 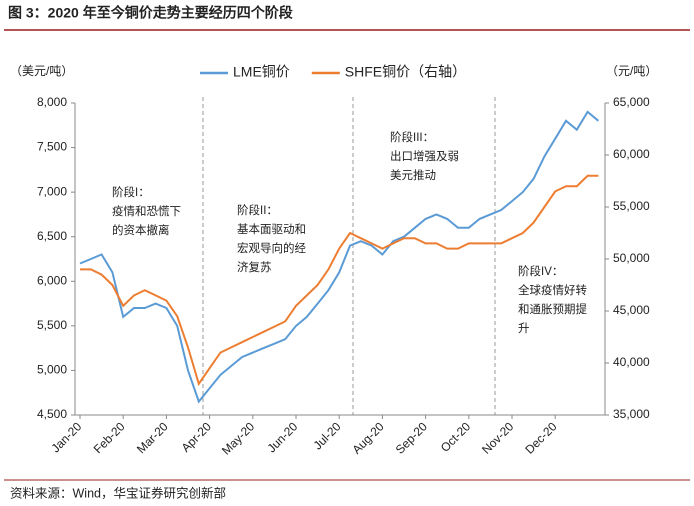 I want to click on y2-tick-label: 55,000, so click(x=631, y=206).